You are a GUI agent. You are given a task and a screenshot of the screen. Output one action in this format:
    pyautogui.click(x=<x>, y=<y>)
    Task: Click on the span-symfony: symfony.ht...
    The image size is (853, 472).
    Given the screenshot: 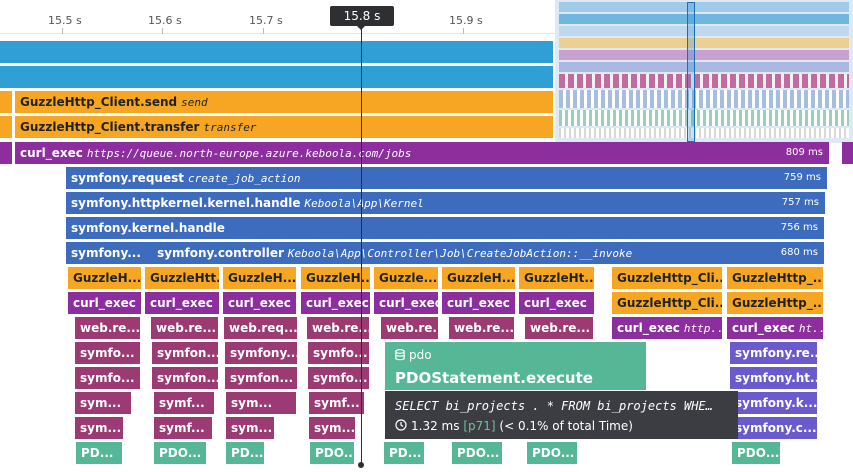 What is the action you would take?
    pyautogui.click(x=773, y=378)
    